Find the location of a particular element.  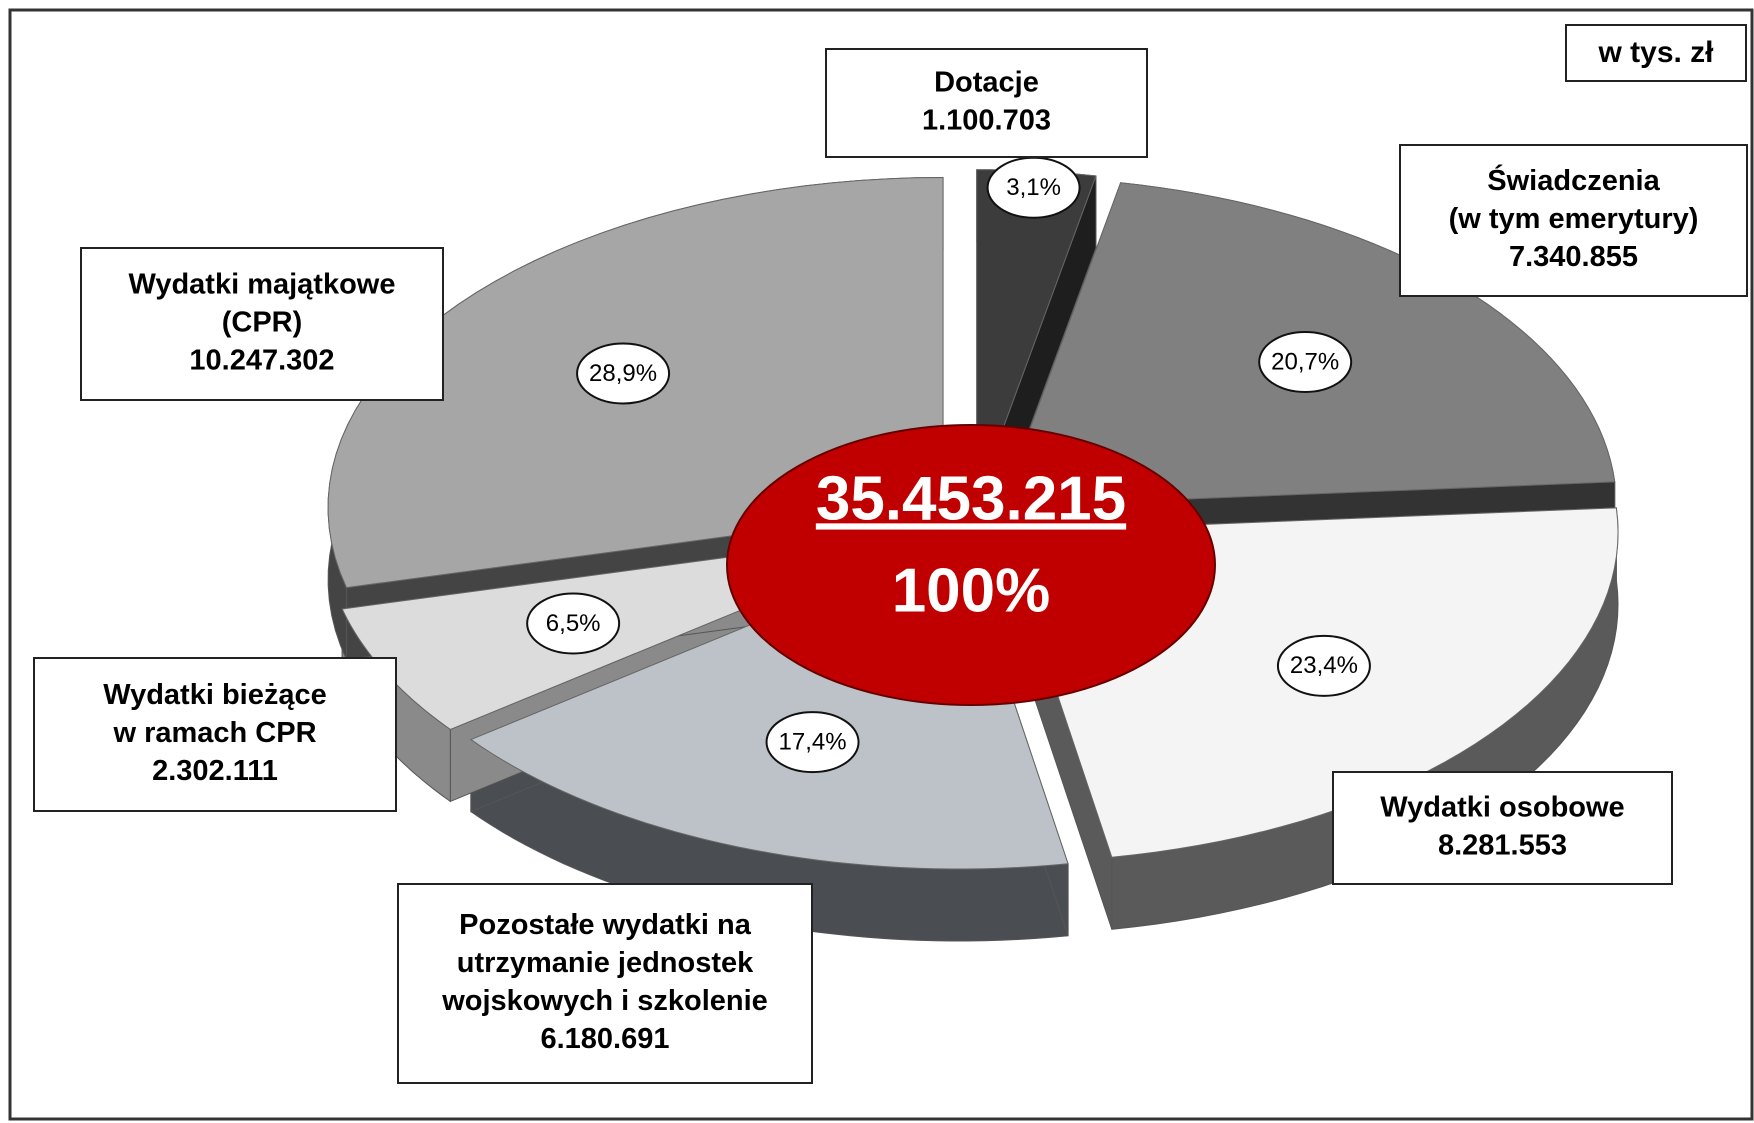

percent-label: 17,4% is located at coordinates (813, 741).